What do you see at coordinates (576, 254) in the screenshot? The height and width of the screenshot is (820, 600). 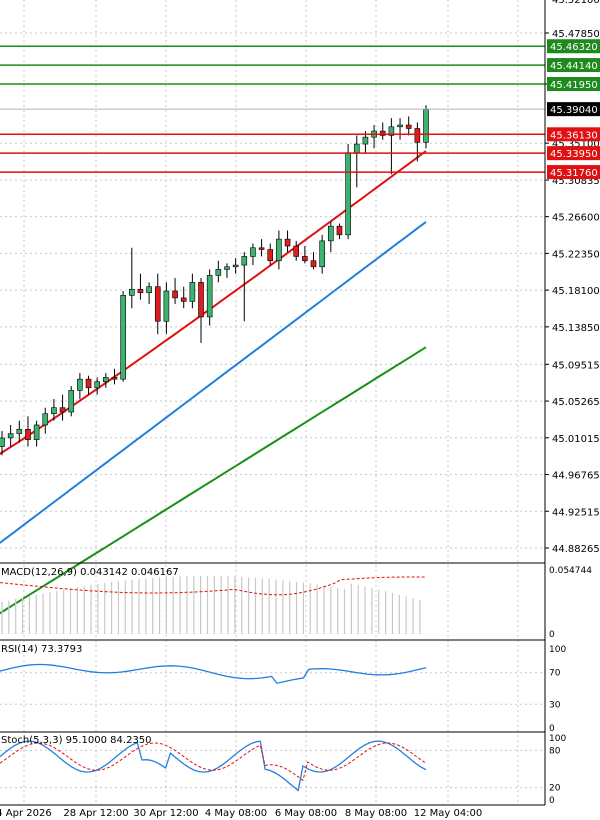 I see `price-tick-label: 45.22350` at bounding box center [576, 254].